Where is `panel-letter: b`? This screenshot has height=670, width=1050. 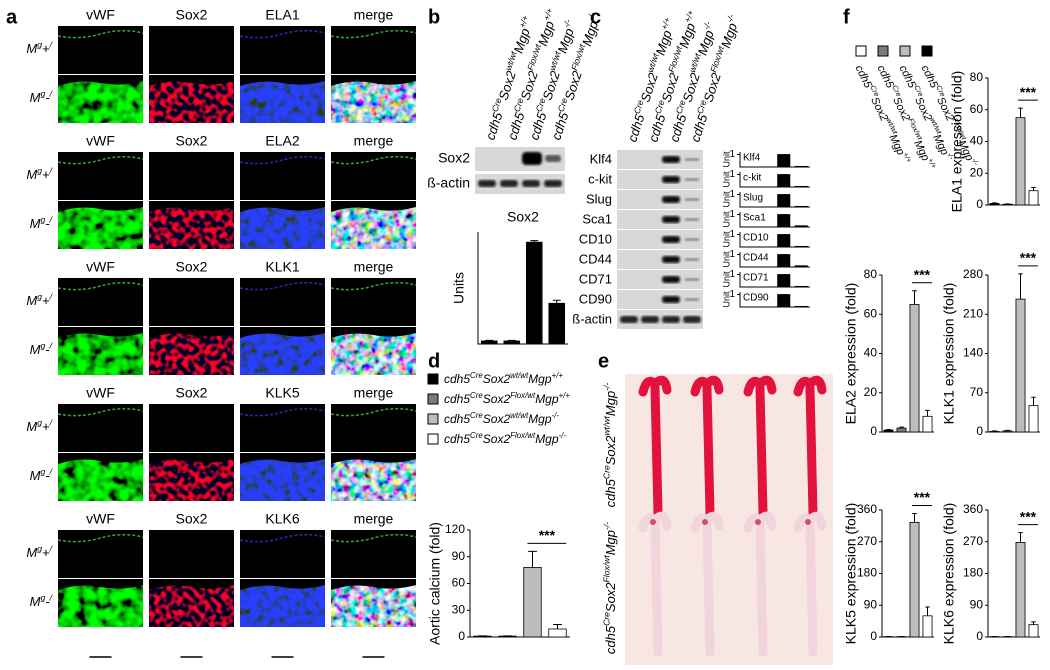
panel-letter: b is located at coordinates (434, 17).